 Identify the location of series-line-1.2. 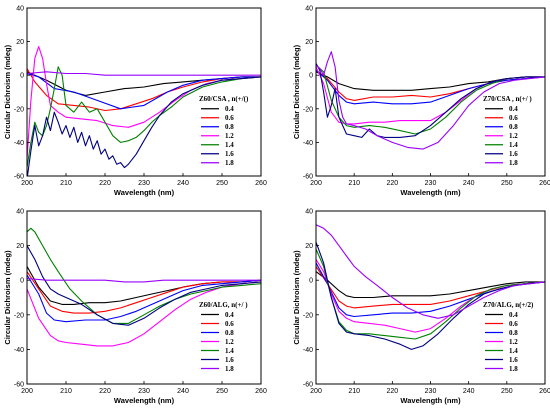
(144, 314).